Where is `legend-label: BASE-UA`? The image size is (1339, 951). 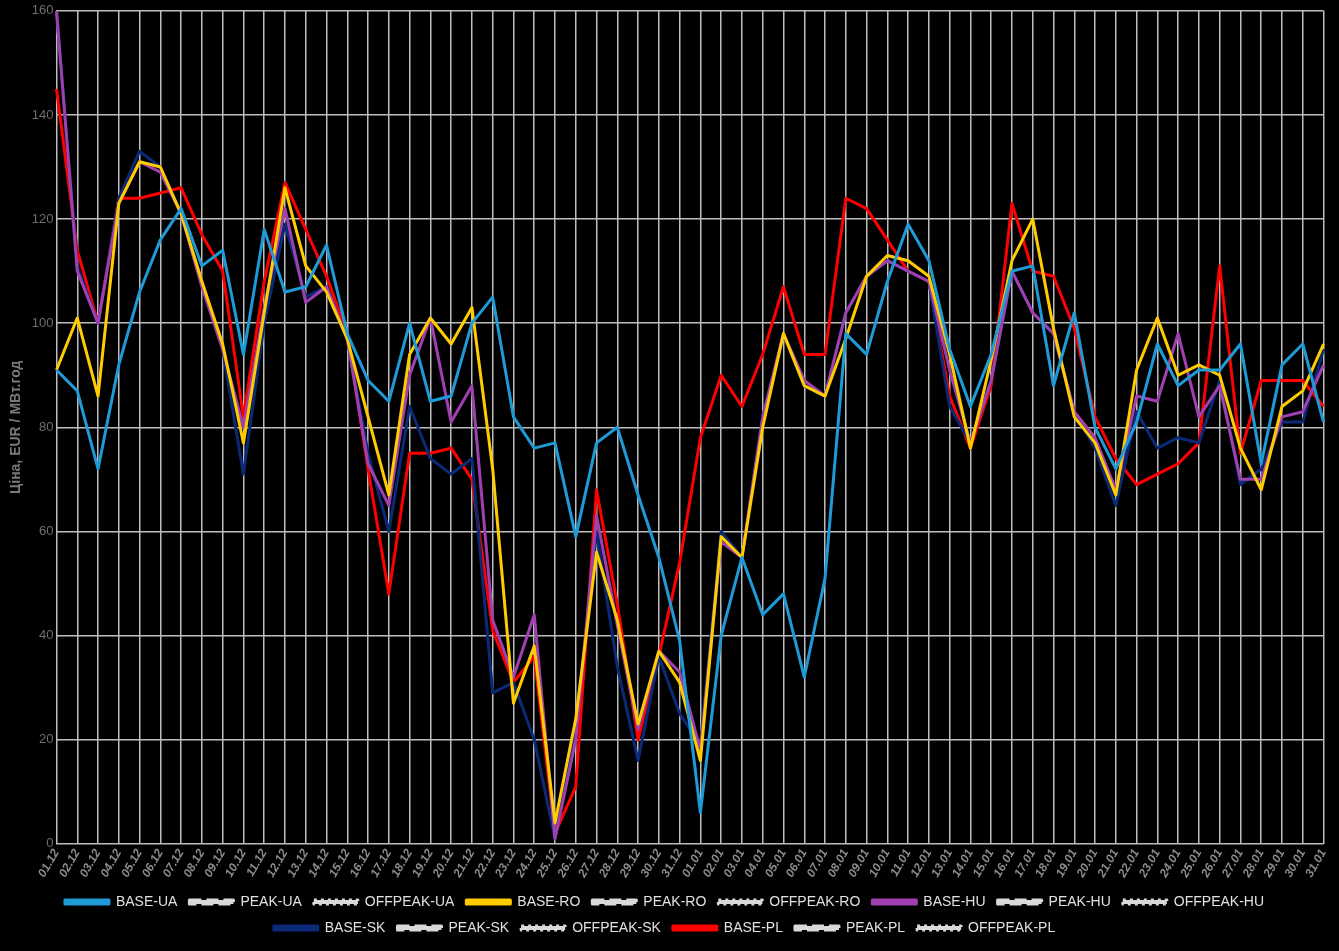 legend-label: BASE-UA is located at coordinates (147, 900).